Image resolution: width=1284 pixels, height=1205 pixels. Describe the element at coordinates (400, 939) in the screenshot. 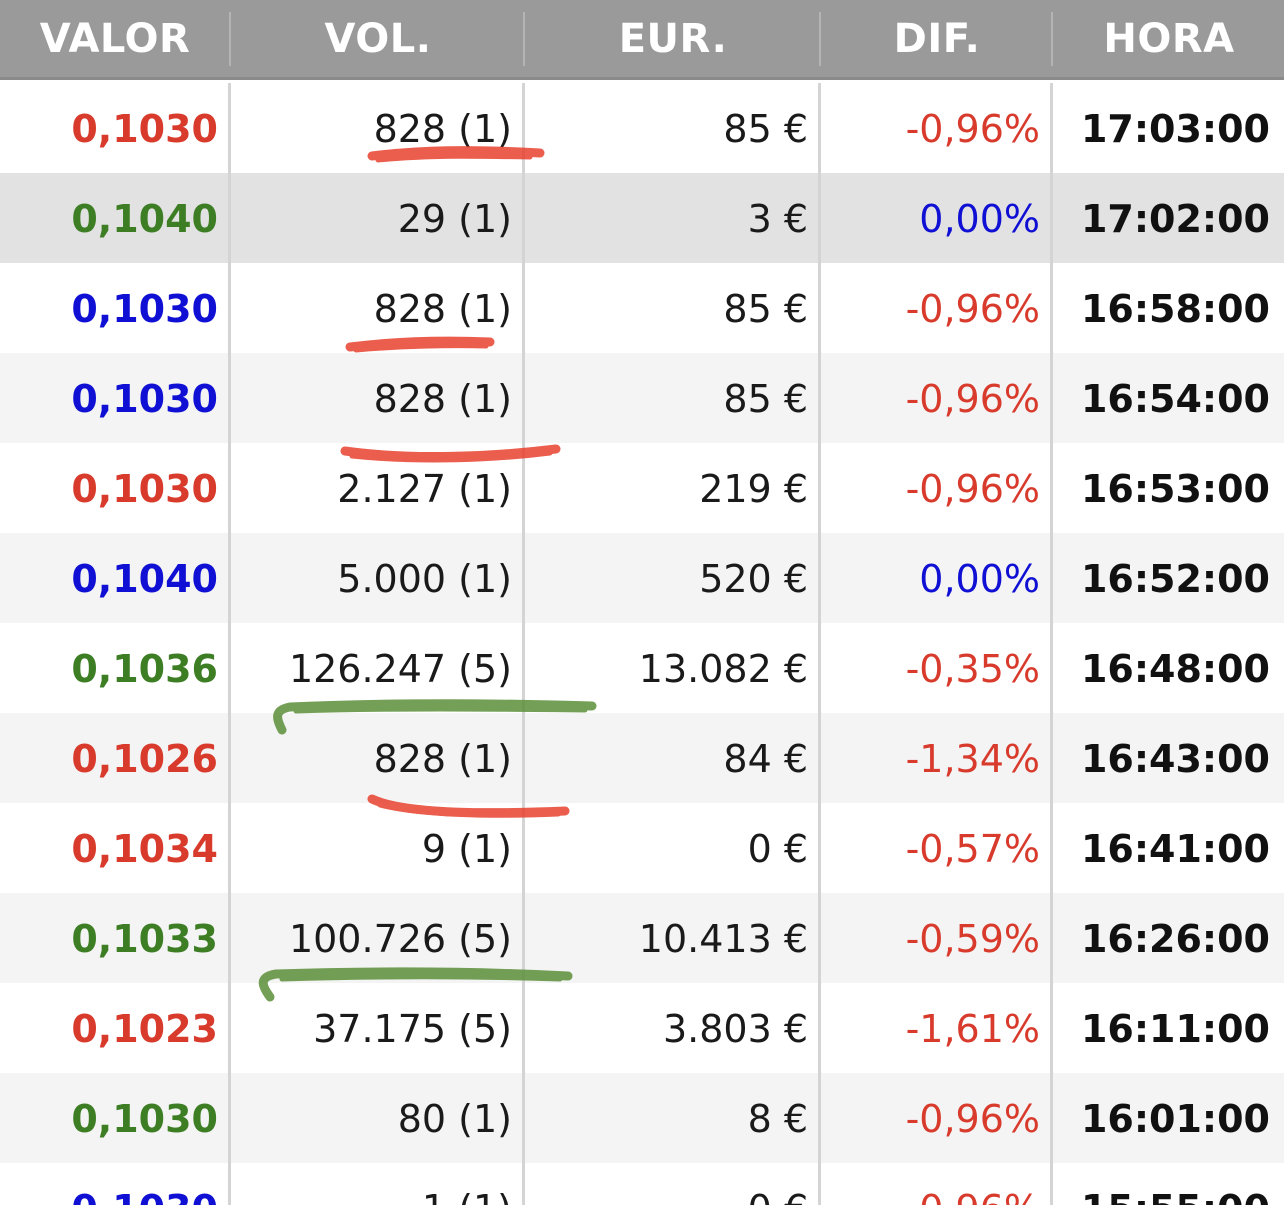

I see `cell-vol: 100.726 (5)` at that location.